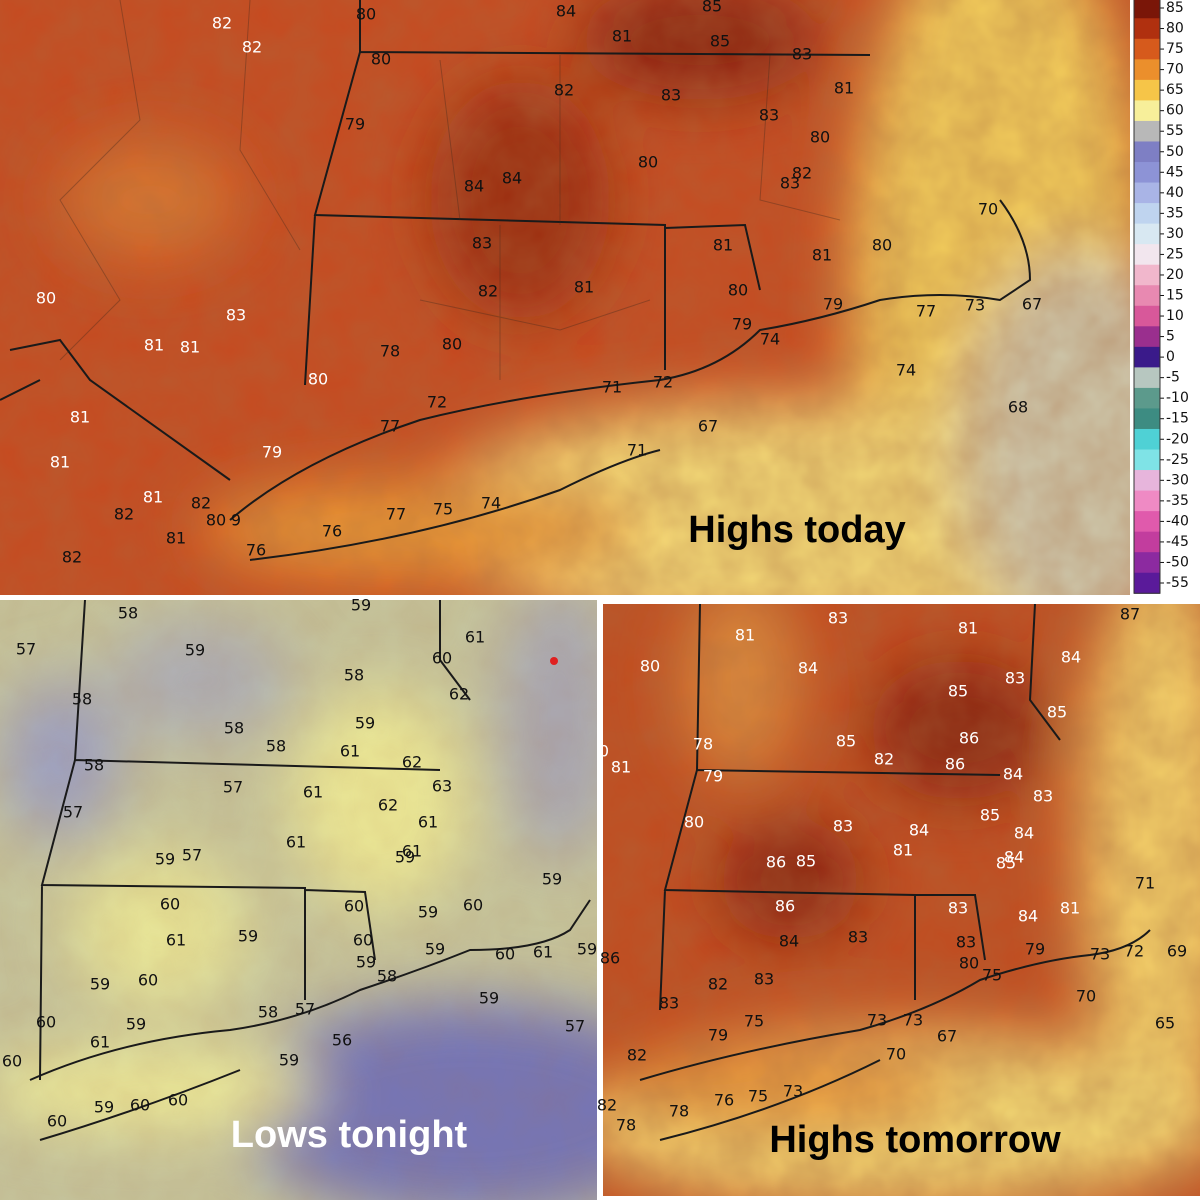 This screenshot has height=1200, width=1200. What do you see at coordinates (703, 744) in the screenshot?
I see `temperature-label: 78` at bounding box center [703, 744].